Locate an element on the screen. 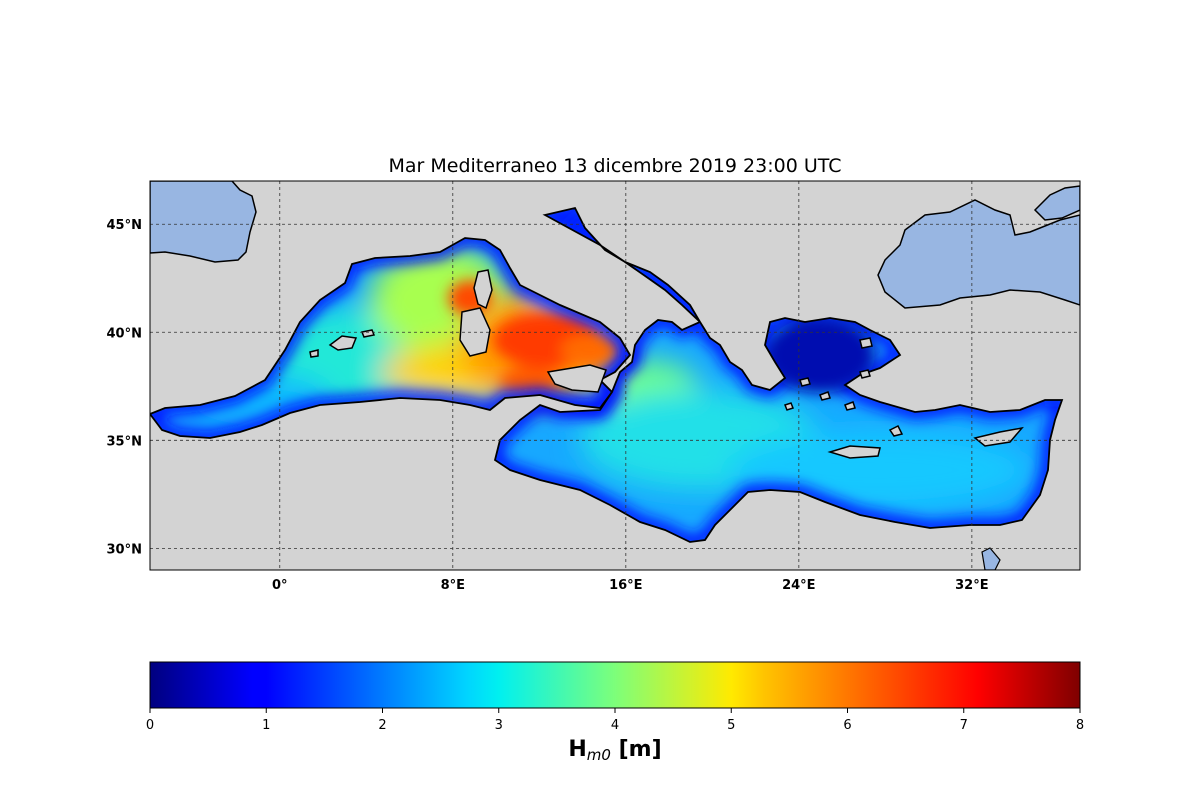 This screenshot has width=1200, height=800. lat-tick-label: 35°N is located at coordinates (124, 441).